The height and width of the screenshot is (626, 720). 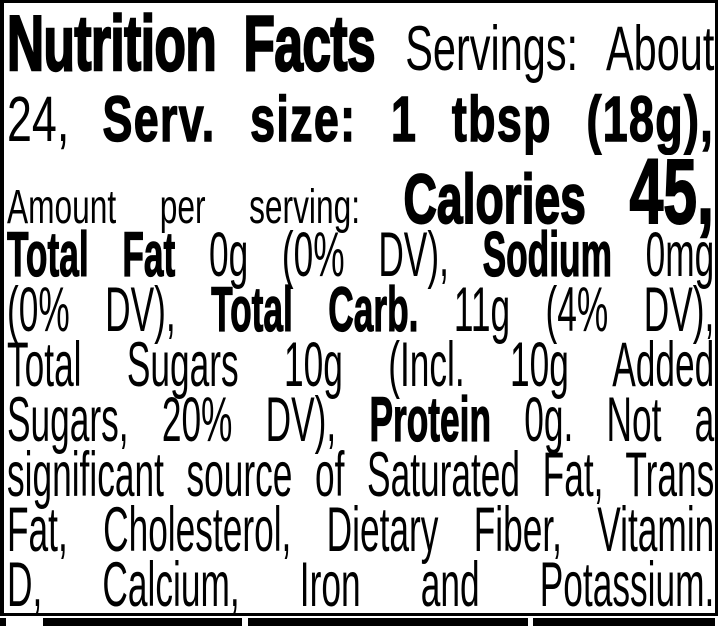 I want to click on sodium-label: Sodium, so click(x=547, y=255).